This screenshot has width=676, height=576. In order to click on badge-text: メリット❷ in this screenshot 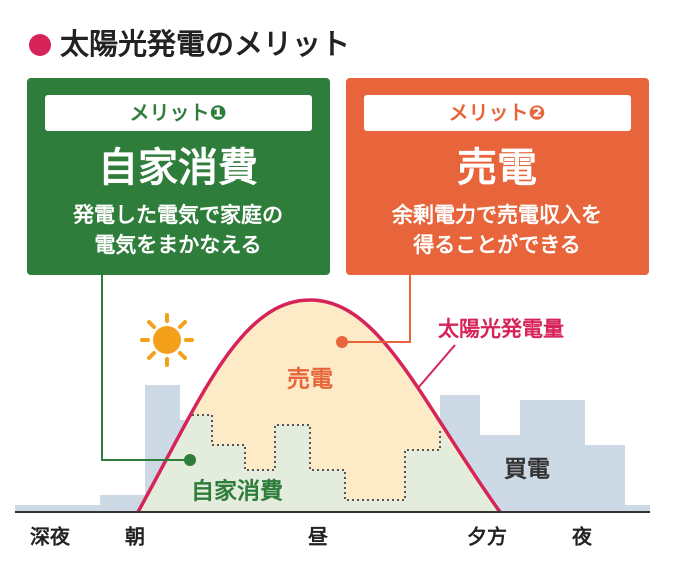, I will do `click(497, 113)`.